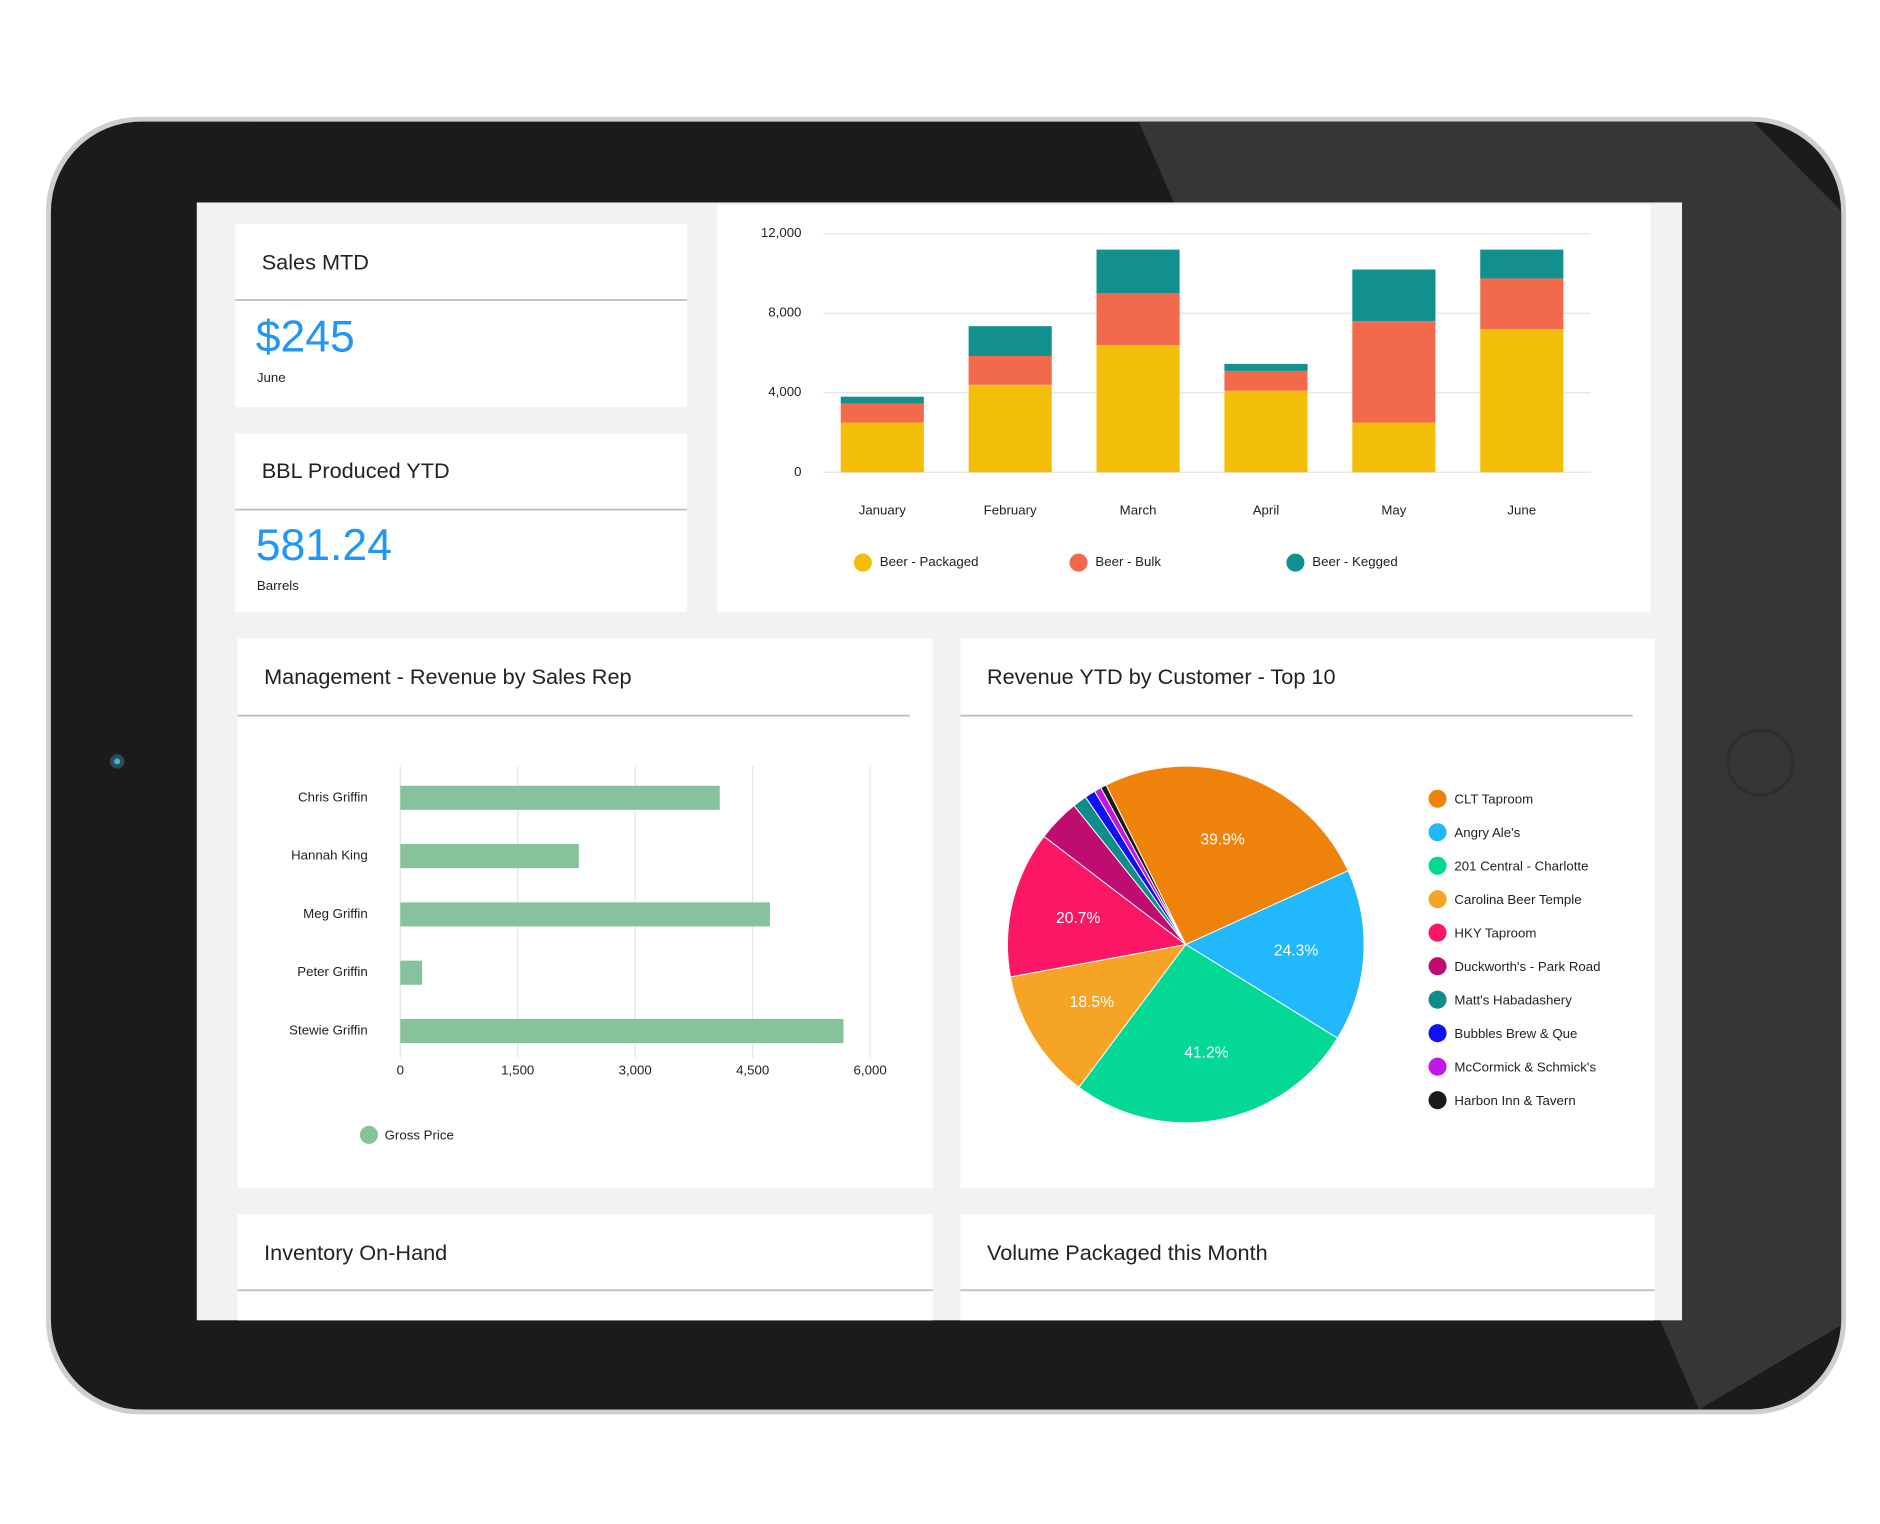 The height and width of the screenshot is (1524, 1880). What do you see at coordinates (1493, 798) in the screenshot?
I see `legend-label: CLT Taproom` at bounding box center [1493, 798].